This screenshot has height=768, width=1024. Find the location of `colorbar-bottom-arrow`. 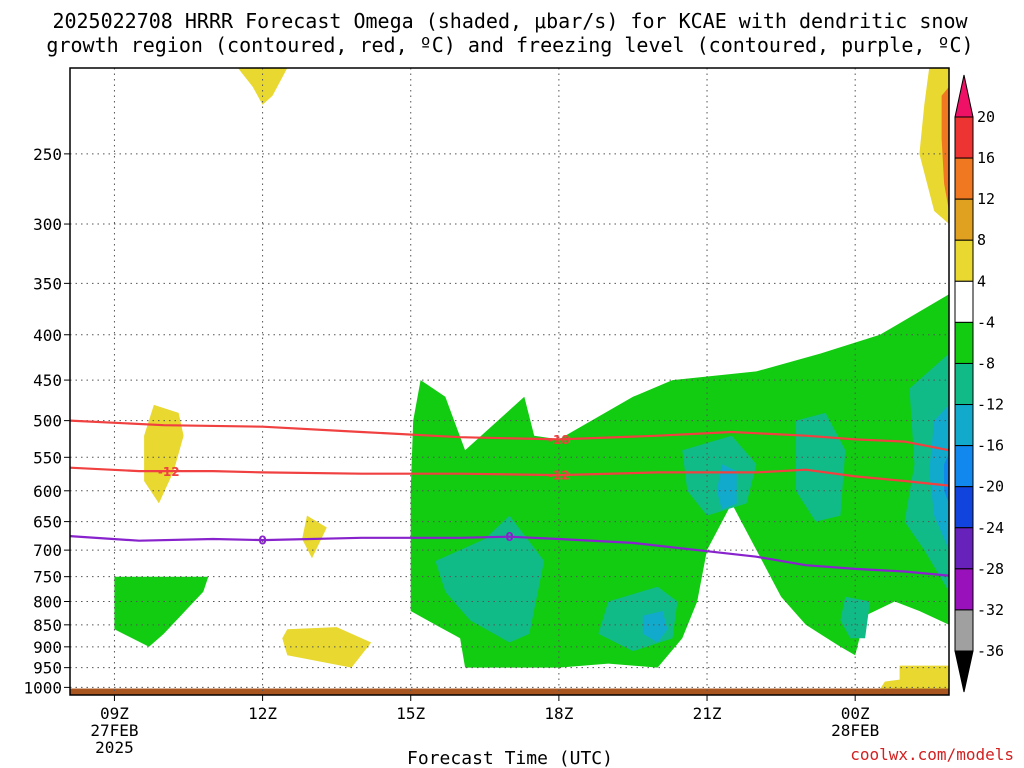

colorbar-bottom-arrow is located at coordinates (964, 671).